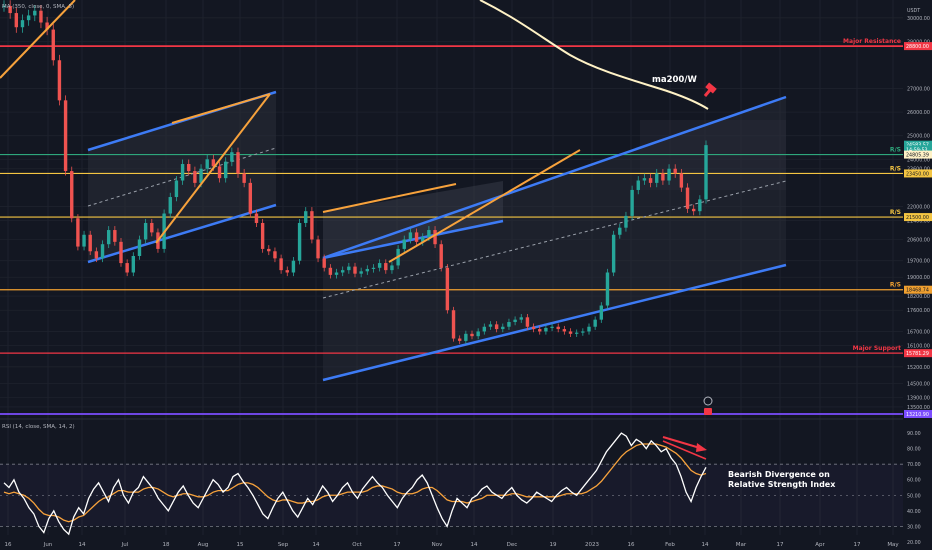  Describe the element at coordinates (594, 55) in the screenshot. I see `ma200-weekly-line` at that location.